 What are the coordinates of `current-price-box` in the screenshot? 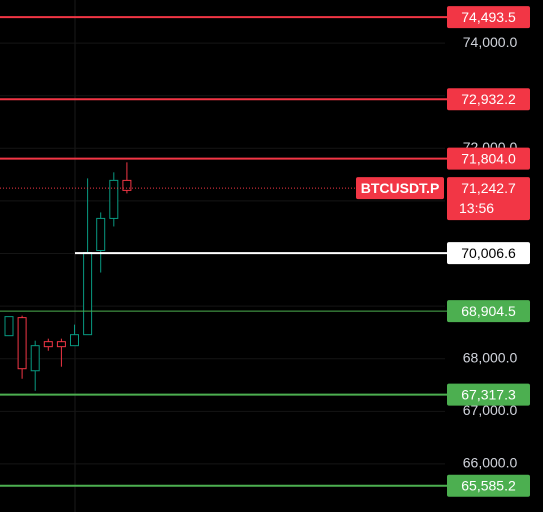 It's located at (488, 199).